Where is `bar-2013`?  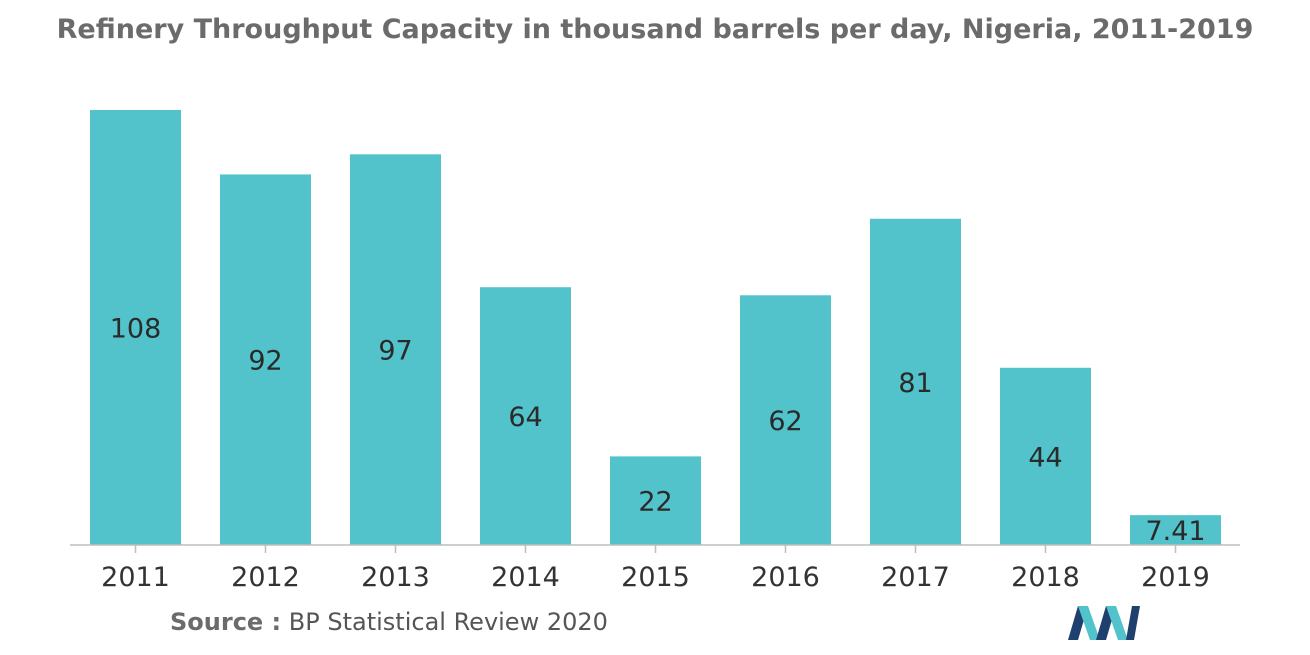
bar-2013 is located at coordinates (395, 350).